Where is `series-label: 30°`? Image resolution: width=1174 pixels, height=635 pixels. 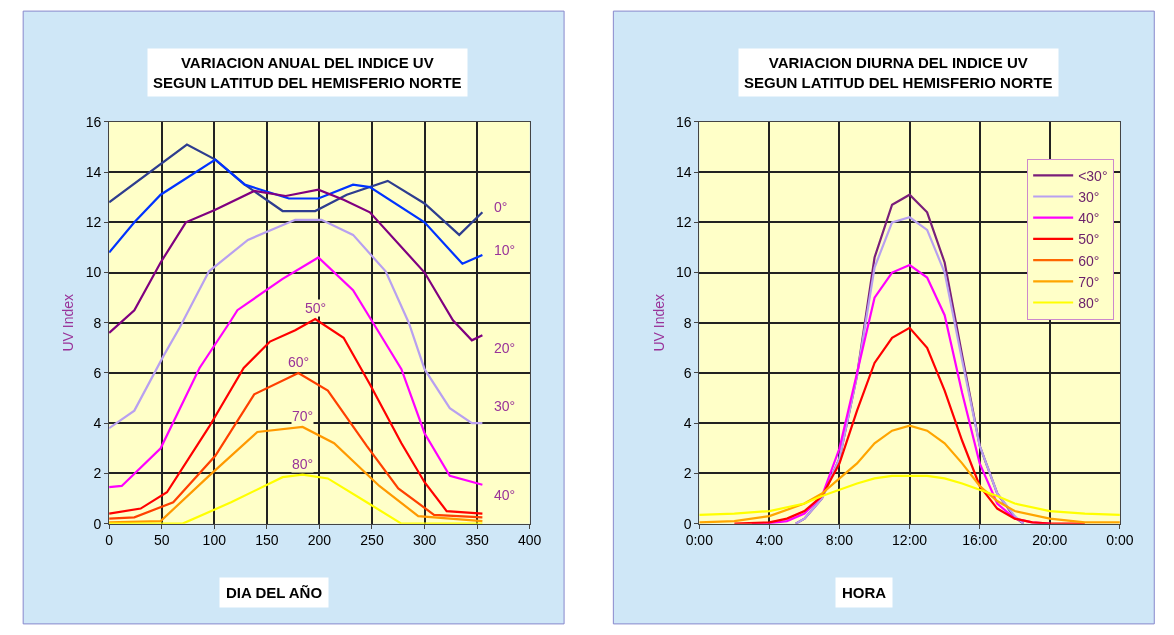
series-label: 30° is located at coordinates (505, 406).